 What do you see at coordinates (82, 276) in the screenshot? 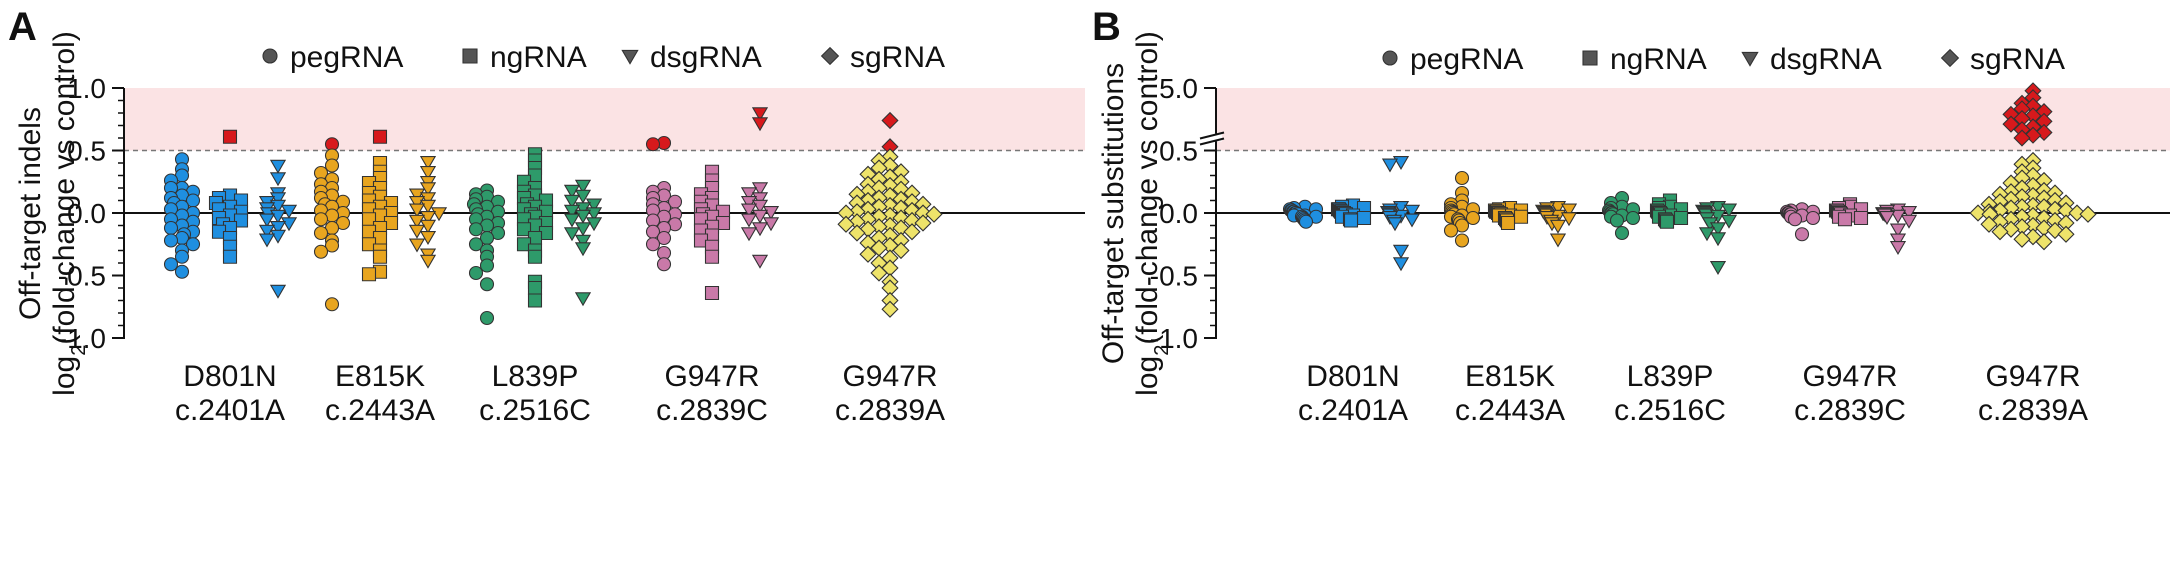
I see `y-tick-label: -0.5` at bounding box center [82, 276].